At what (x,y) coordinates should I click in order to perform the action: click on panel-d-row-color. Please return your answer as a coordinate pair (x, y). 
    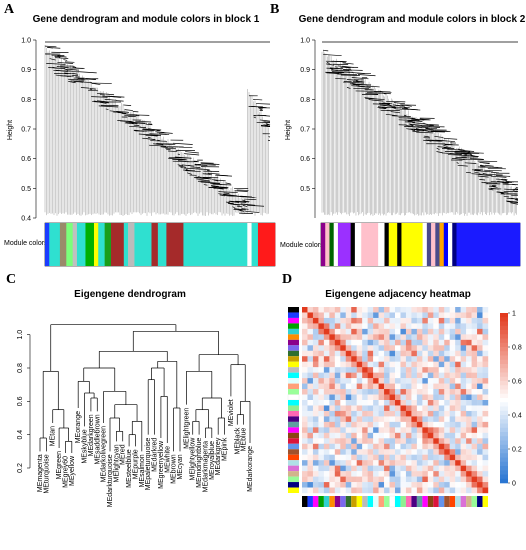
    Looking at the image, I should click on (293, 446).